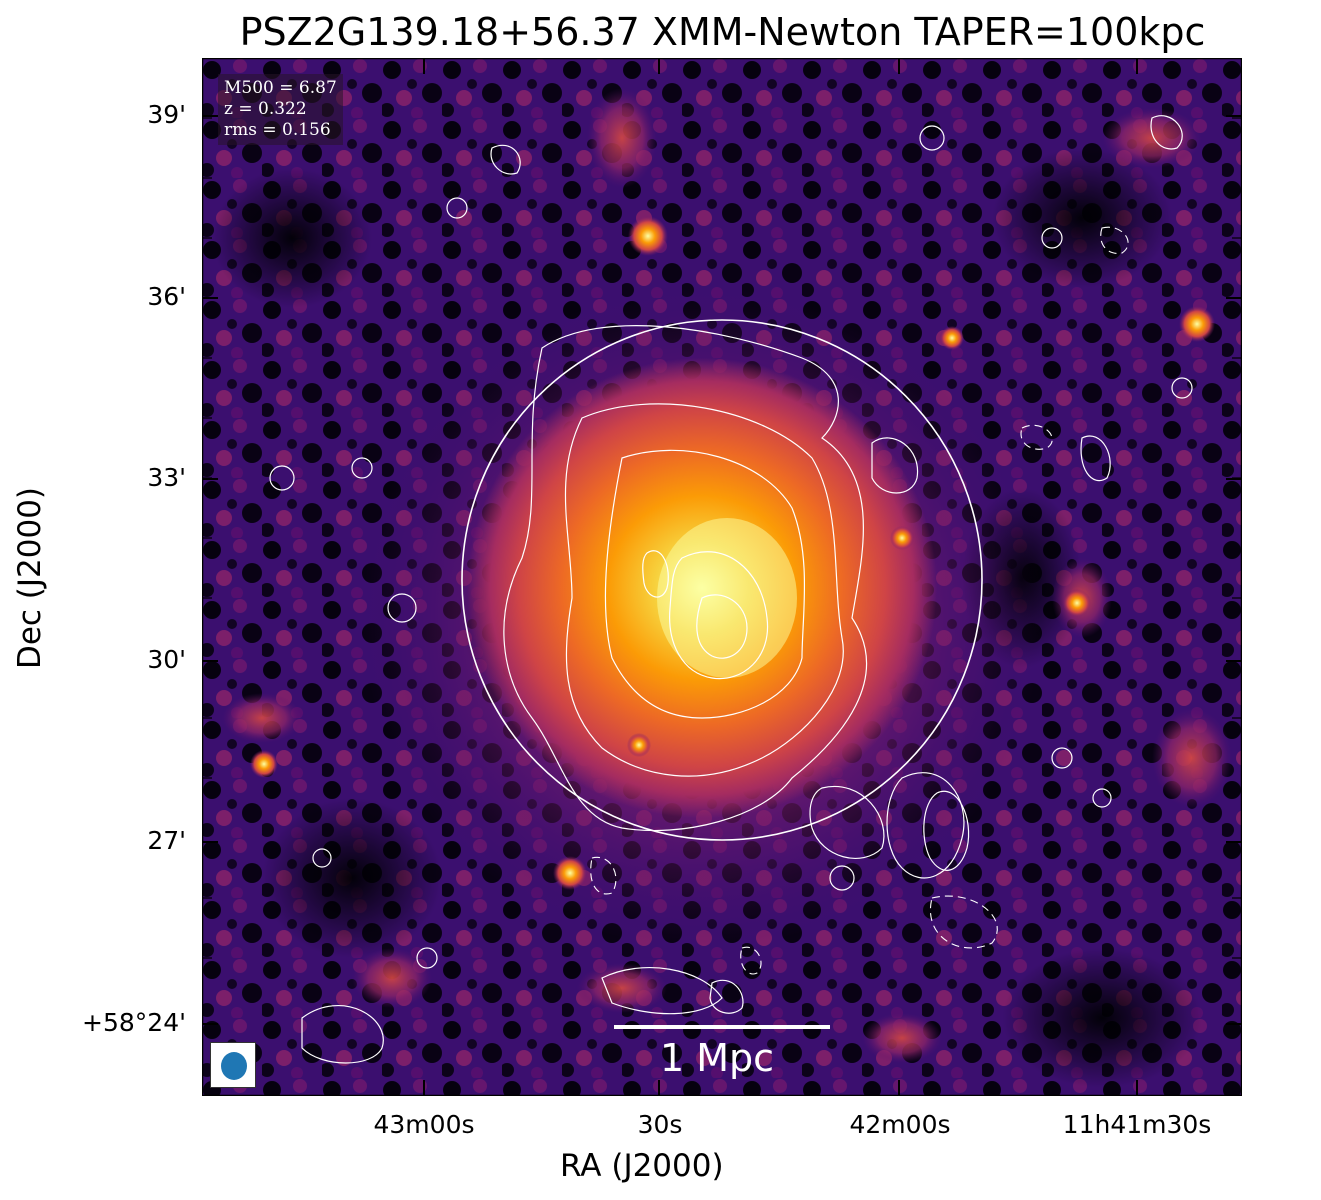 Image resolution: width=1321 pixels, height=1200 pixels. What do you see at coordinates (660, 1124) in the screenshot?
I see `x-tick-label: 30s` at bounding box center [660, 1124].